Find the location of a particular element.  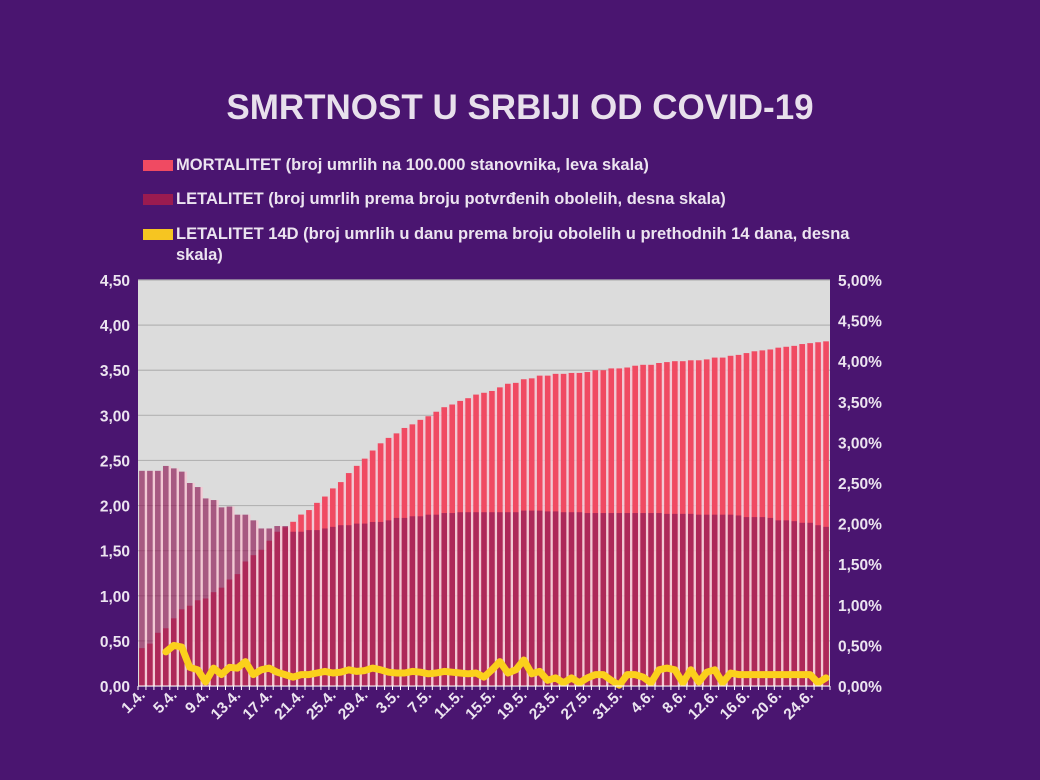

right-axis-tick-label: 4,00% is located at coordinates (860, 362).